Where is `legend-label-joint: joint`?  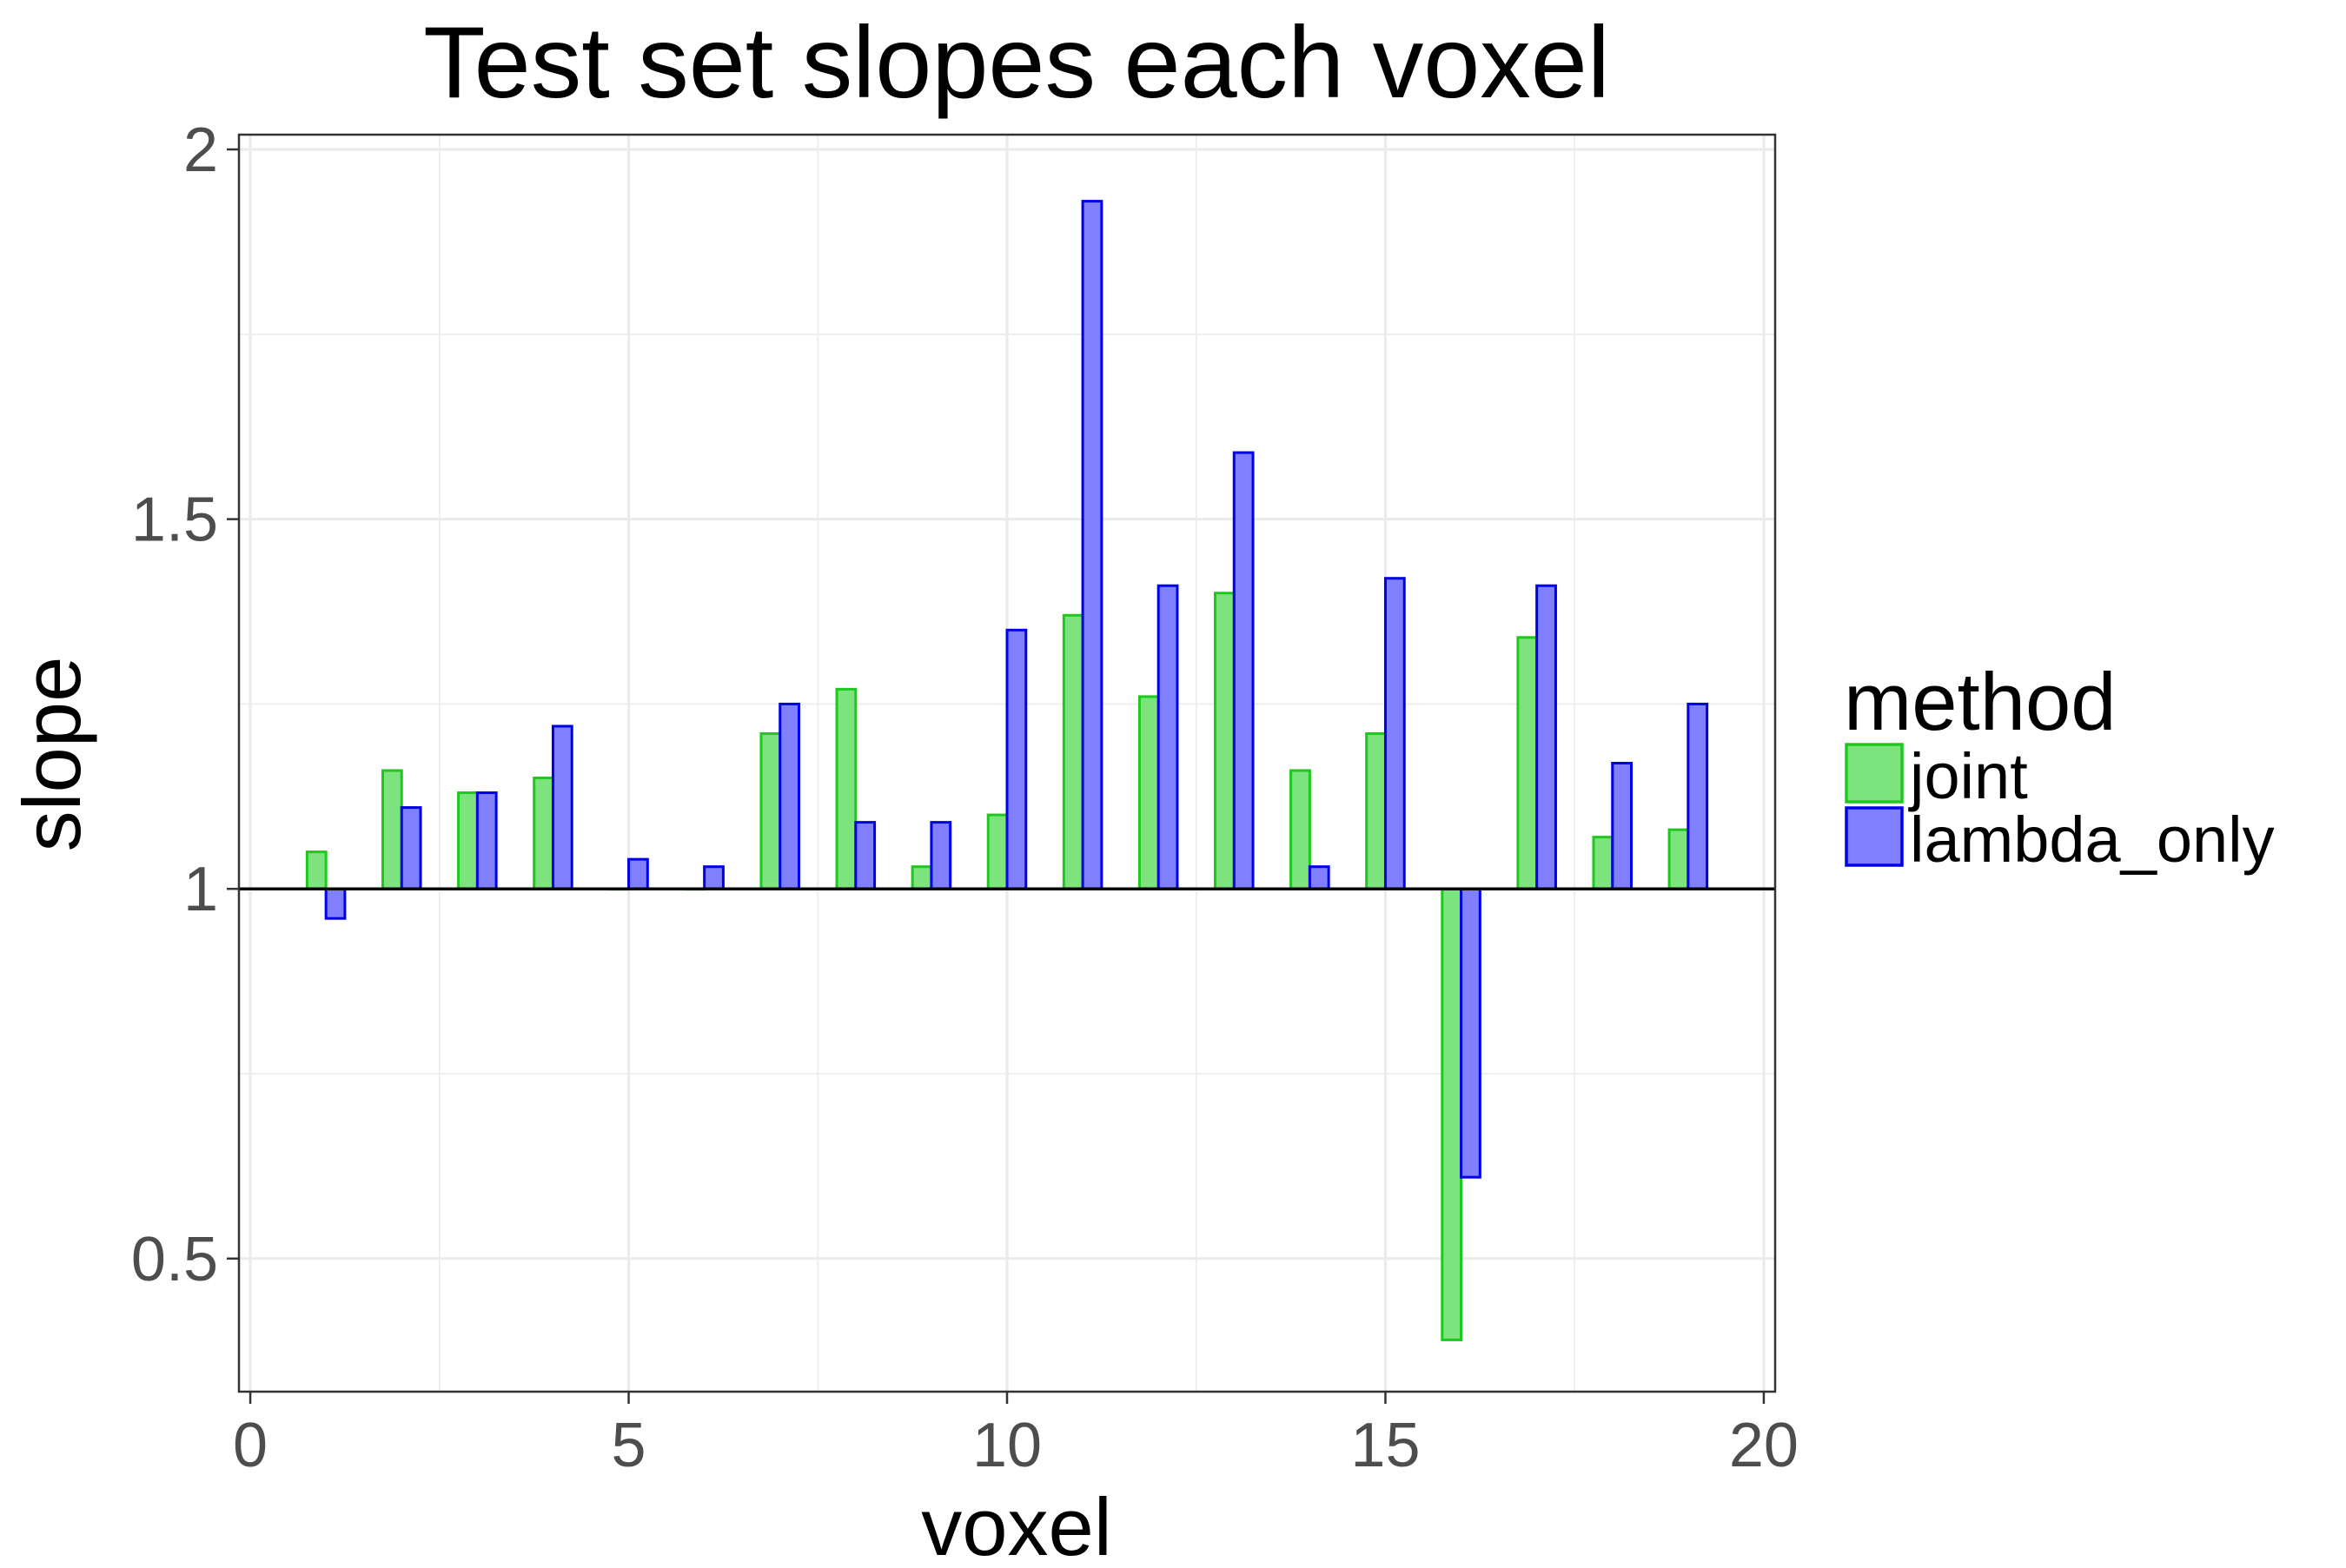
legend-label-joint: joint is located at coordinates (1968, 776).